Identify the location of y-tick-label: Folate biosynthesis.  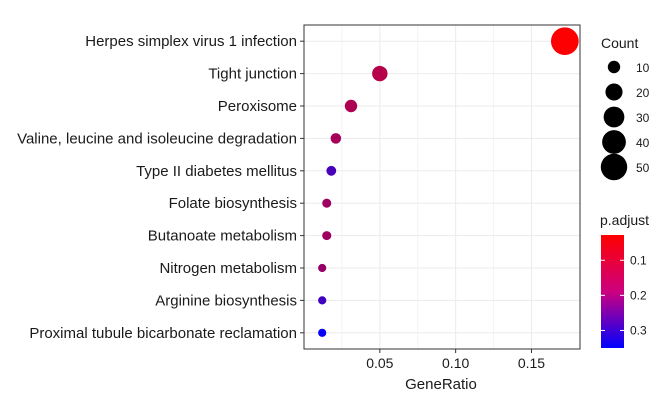
(233, 203).